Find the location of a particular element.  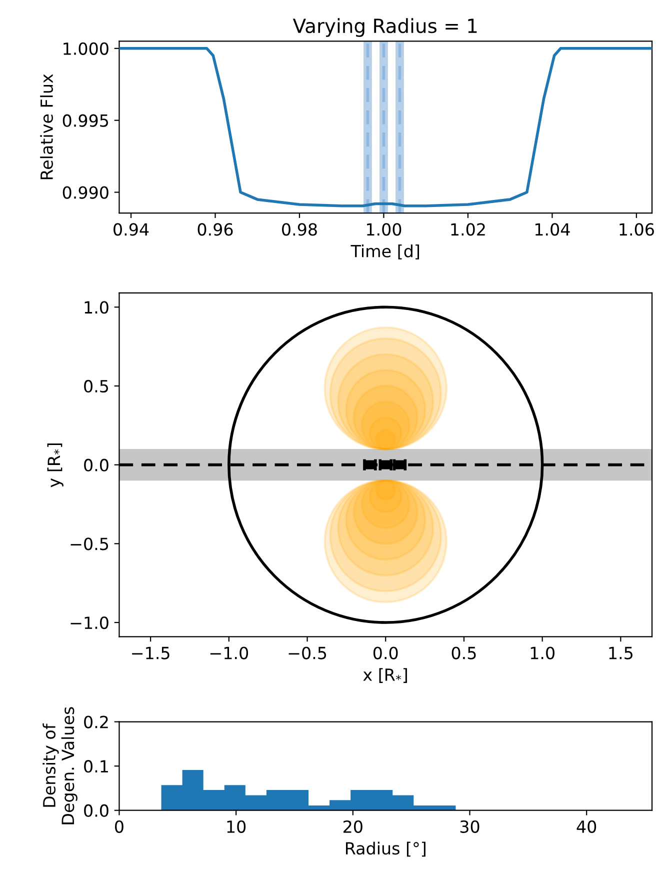

x-tick-label: 0.98 is located at coordinates (299, 229).